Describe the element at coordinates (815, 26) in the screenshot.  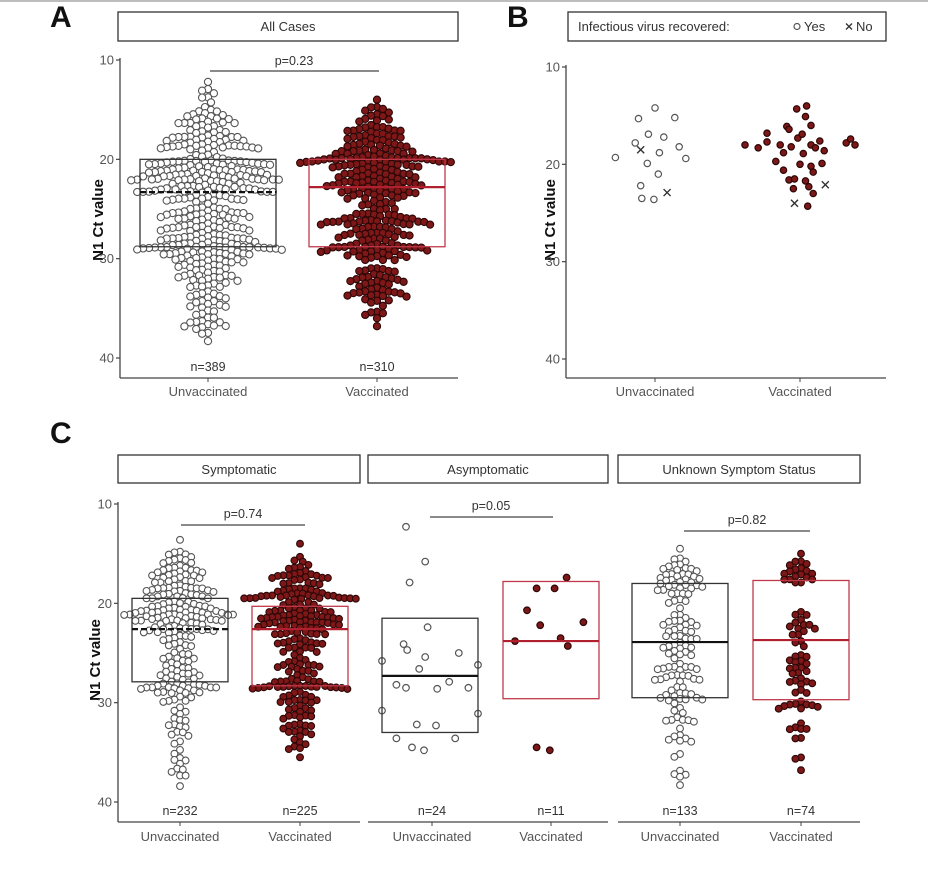
I see `panel-b-legend-yes: Yes` at that location.